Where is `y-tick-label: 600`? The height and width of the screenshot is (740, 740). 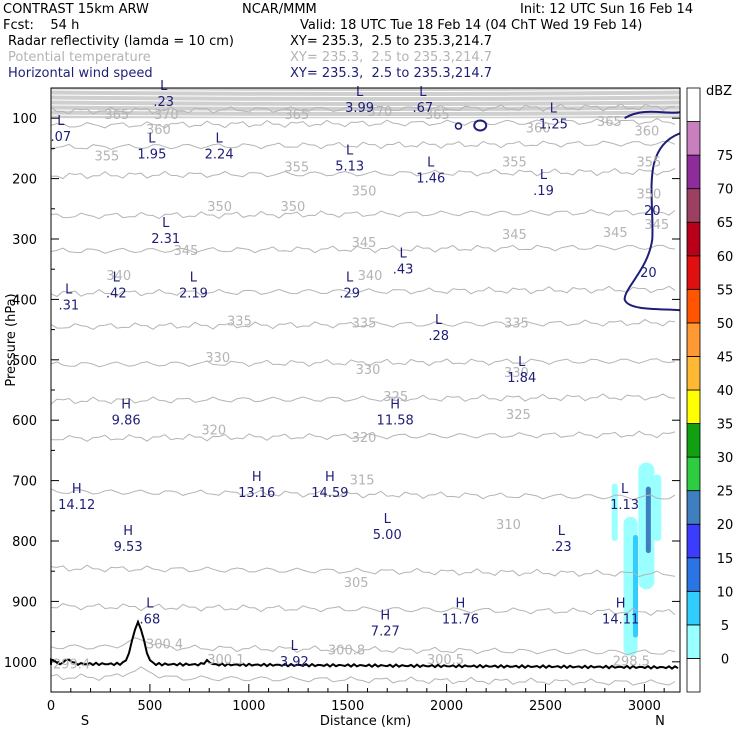 y-tick-label: 600 is located at coordinates (24, 421).